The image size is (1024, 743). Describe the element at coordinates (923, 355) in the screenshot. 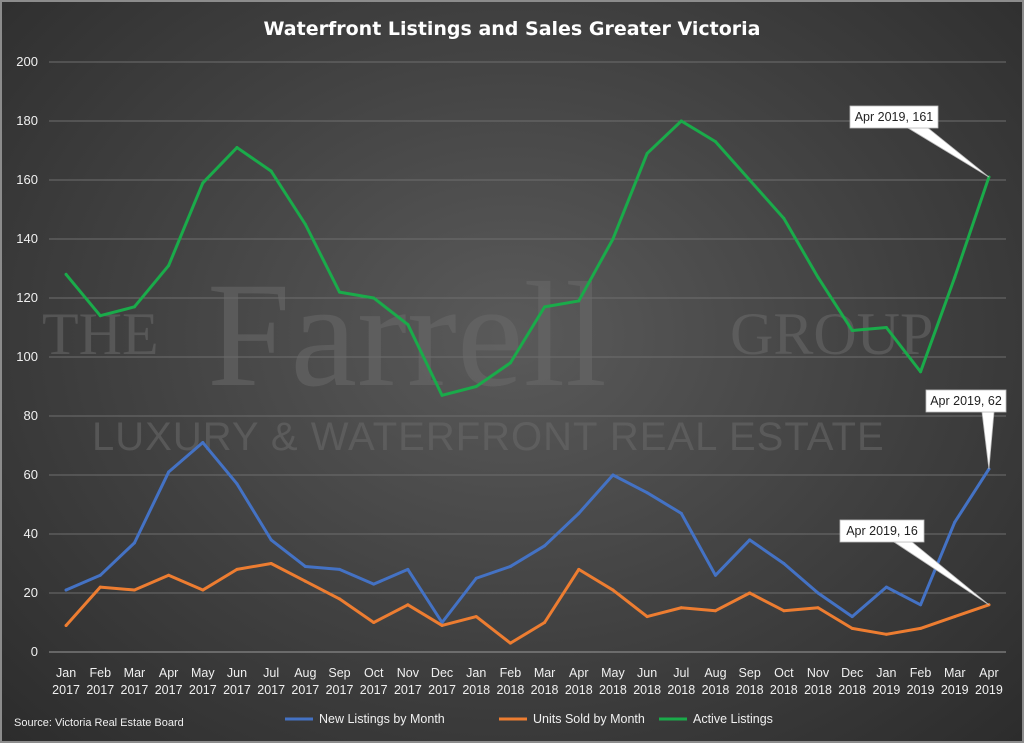

I see `data-callouts: Apr 2019, 161 Apr 2019, 62 Apr 2019, 16` at that location.